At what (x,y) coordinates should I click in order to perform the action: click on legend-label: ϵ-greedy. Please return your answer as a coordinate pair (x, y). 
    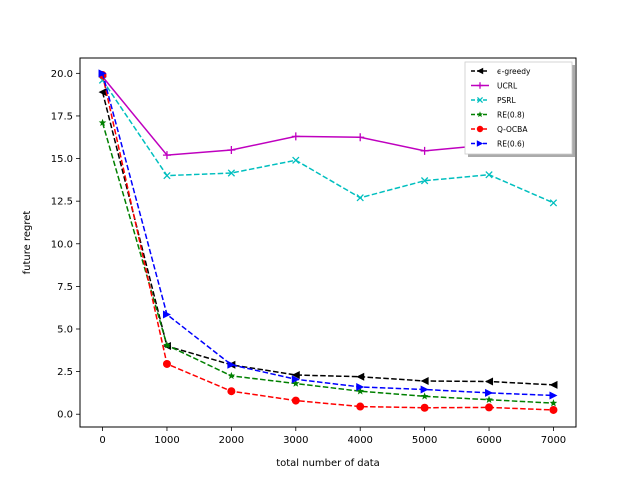
    Looking at the image, I should click on (514, 71).